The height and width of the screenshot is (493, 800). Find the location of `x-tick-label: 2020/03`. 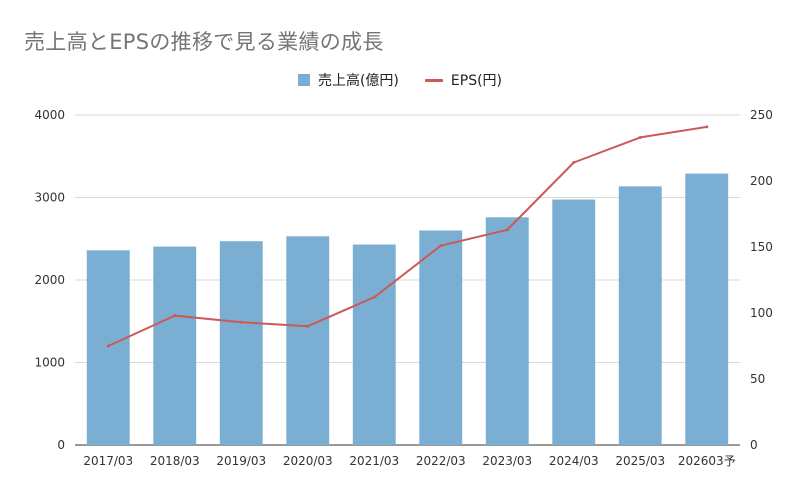

x-tick-label: 2020/03 is located at coordinates (308, 461).